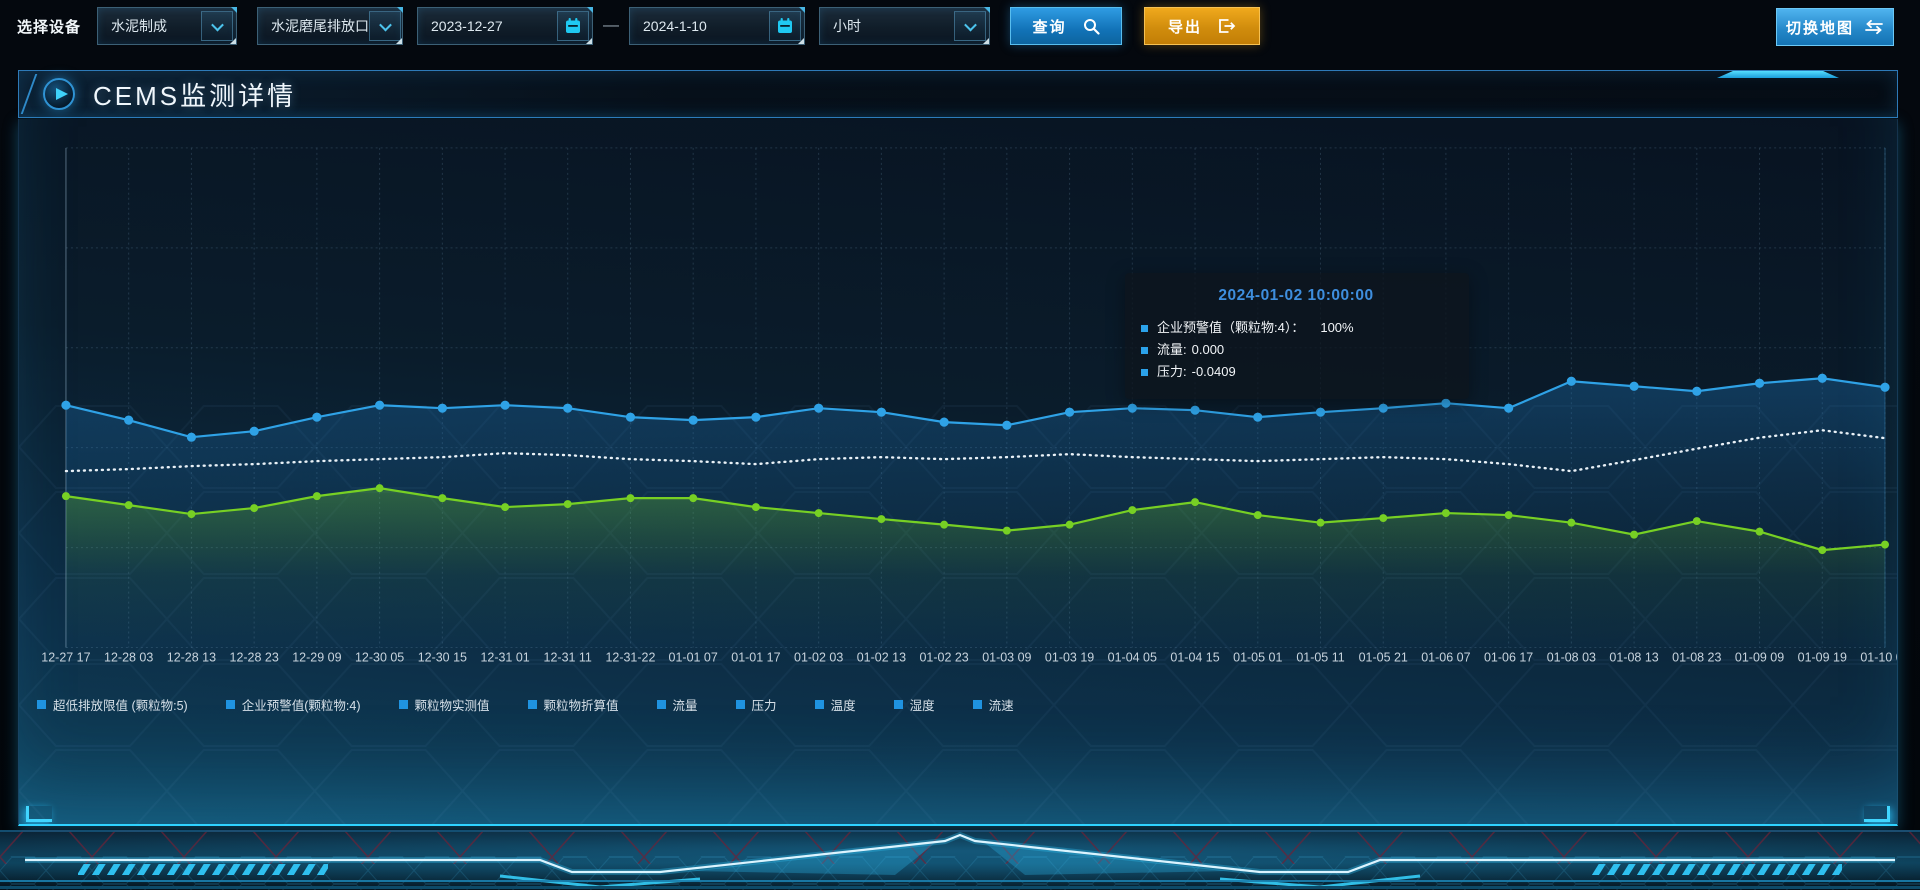 This screenshot has width=1920, height=890. What do you see at coordinates (504, 657) in the screenshot?
I see `x-axis-label: 12-31 01` at bounding box center [504, 657].